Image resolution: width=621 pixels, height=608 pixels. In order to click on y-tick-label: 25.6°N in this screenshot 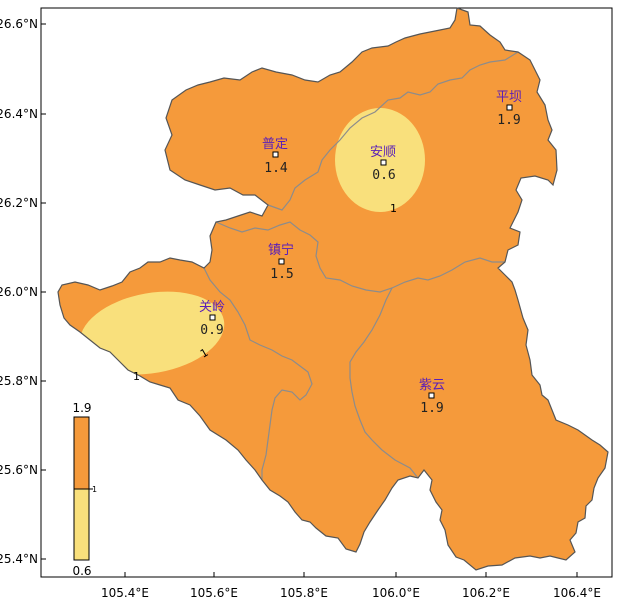, I will do `click(19, 470)`.